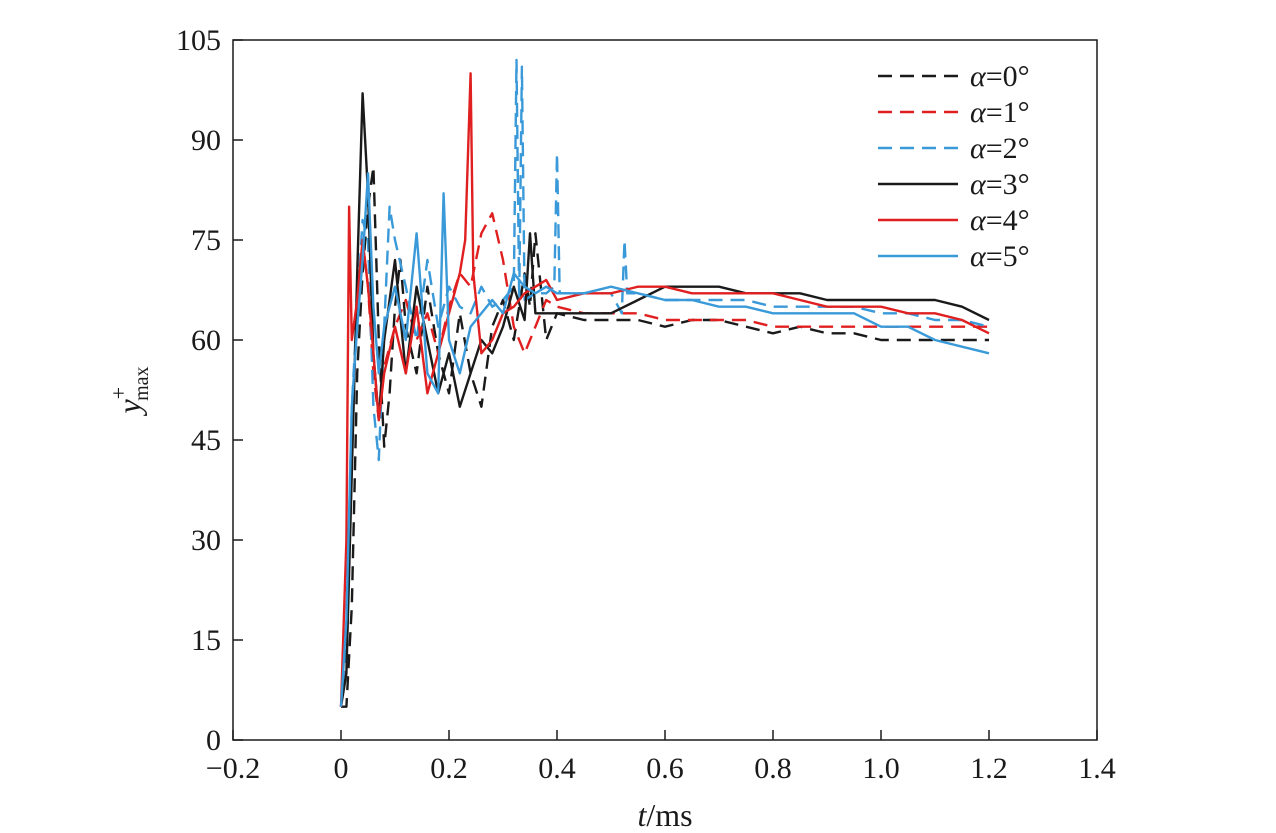  What do you see at coordinates (206, 240) in the screenshot?
I see `y-tick-label: 75` at bounding box center [206, 240].